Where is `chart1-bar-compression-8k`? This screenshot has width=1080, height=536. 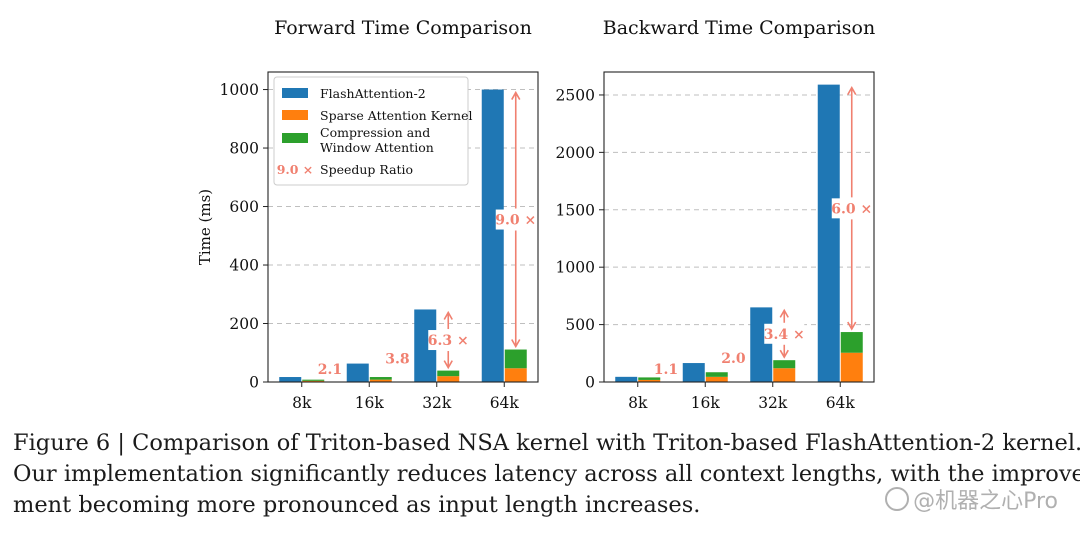 chart1-bar-compression-8k is located at coordinates (313, 380).